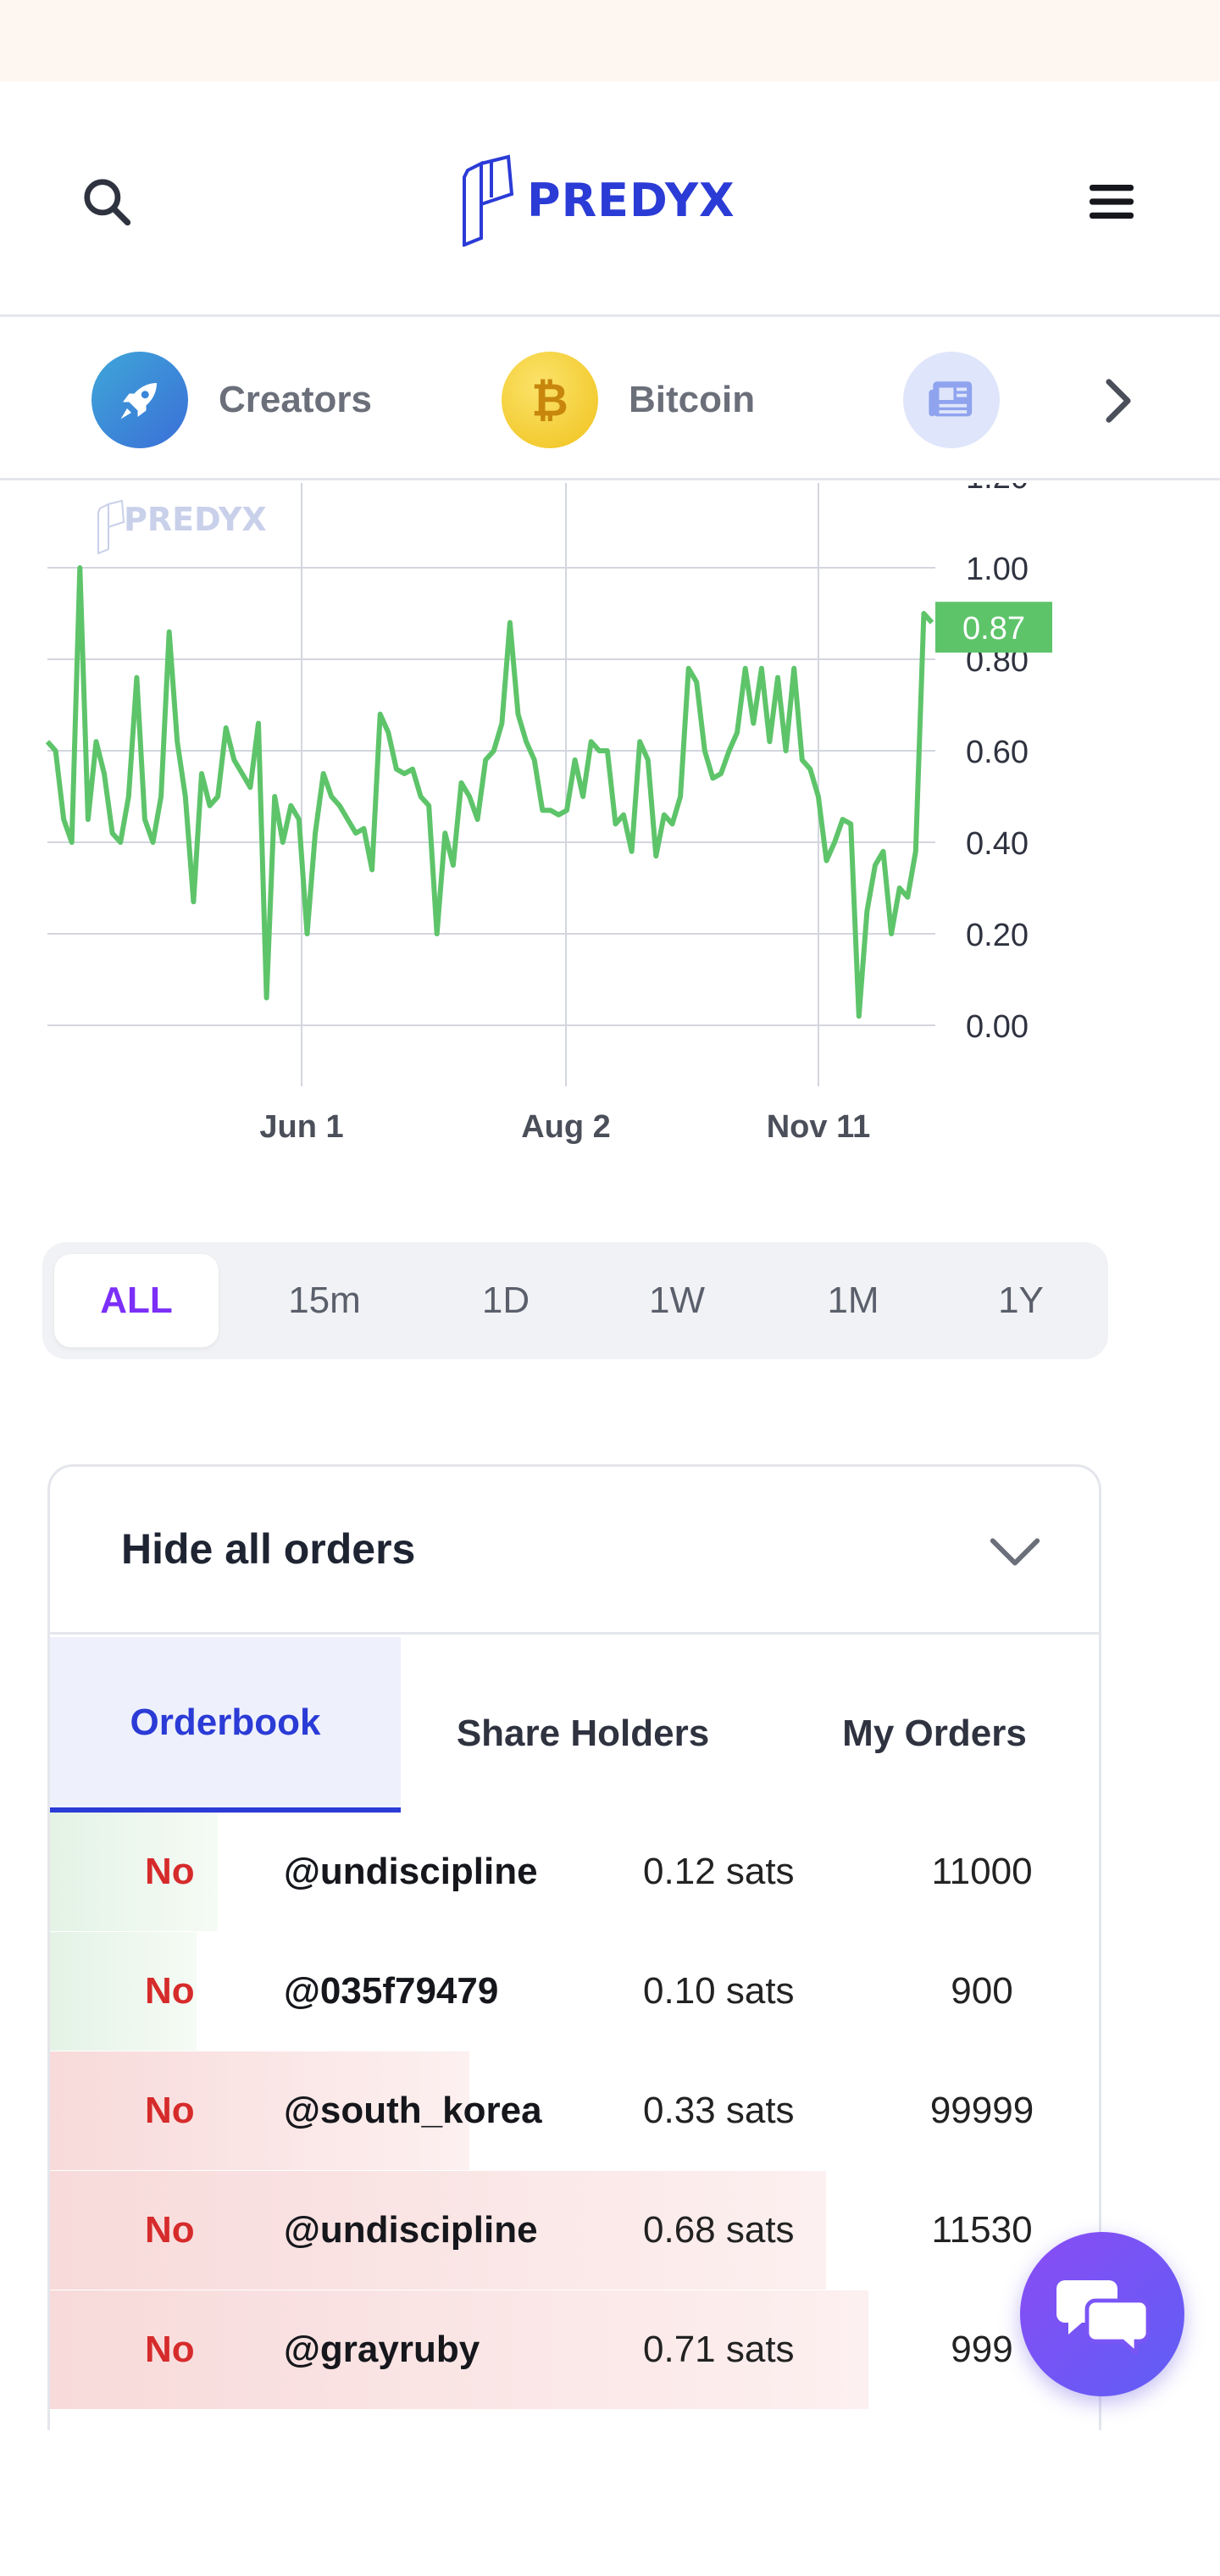  What do you see at coordinates (982, 1991) in the screenshot?
I see `order-quantity: 900` at bounding box center [982, 1991].